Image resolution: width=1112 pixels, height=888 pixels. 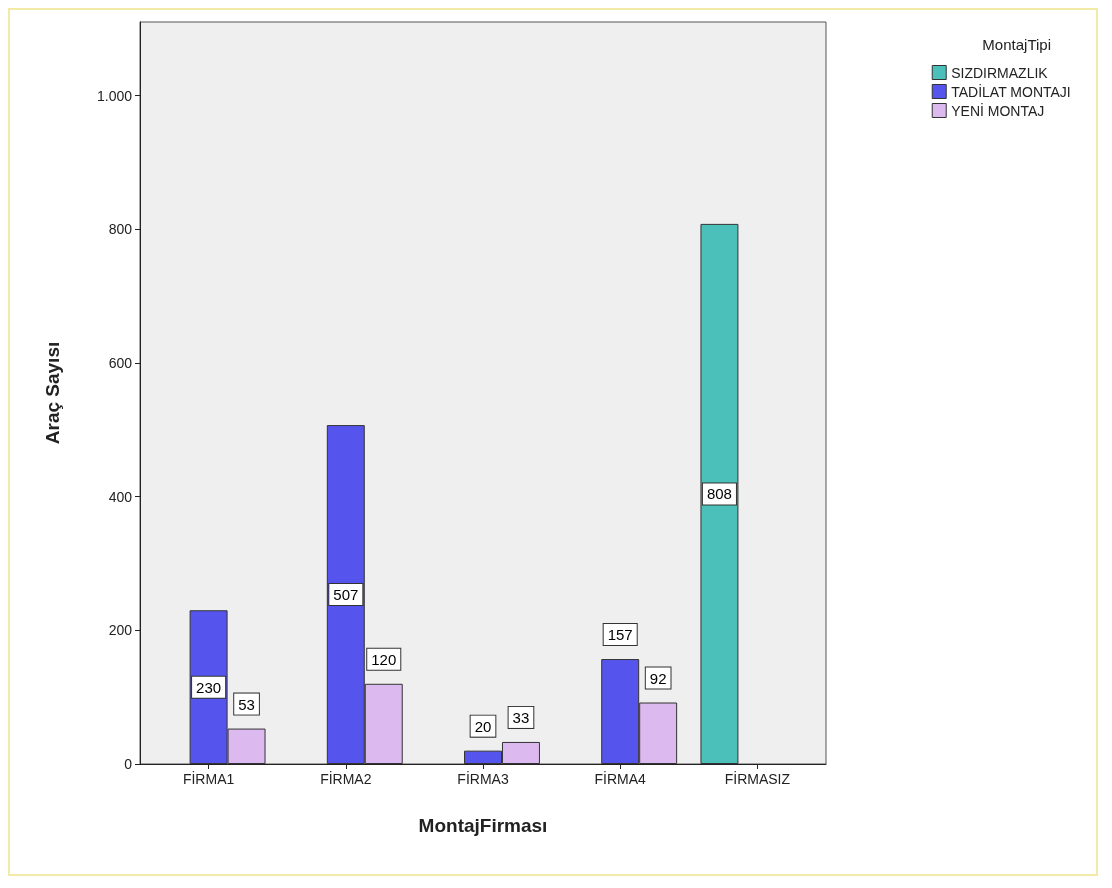 I want to click on y-axis-title: Araç Sayısı, so click(x=52, y=393).